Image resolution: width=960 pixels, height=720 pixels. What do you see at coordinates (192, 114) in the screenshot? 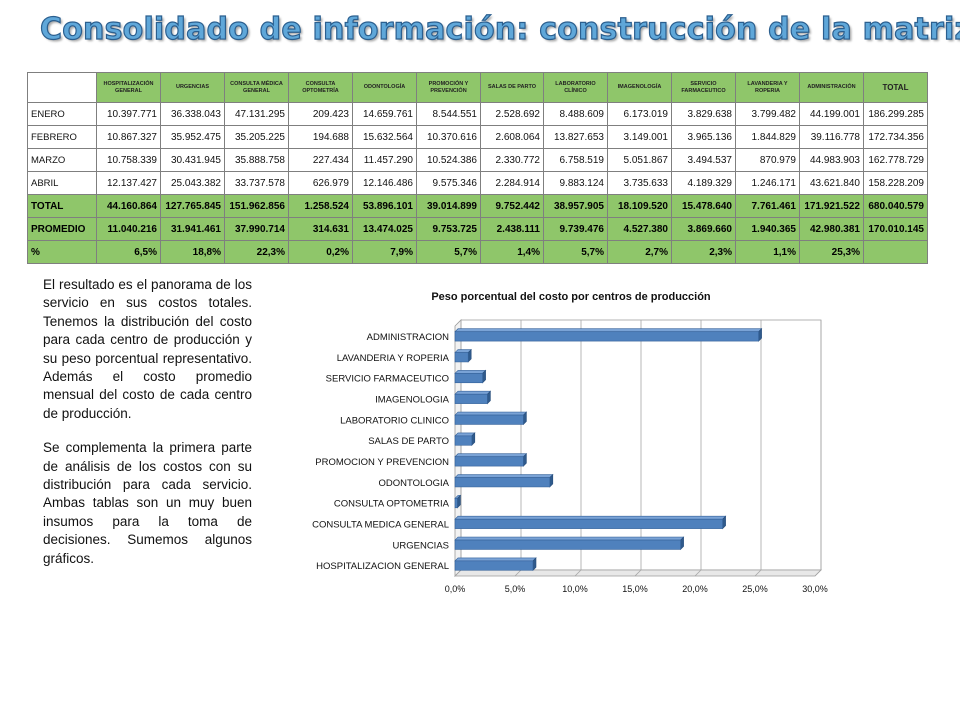
I see `table-cell: 36.338.043` at bounding box center [192, 114].